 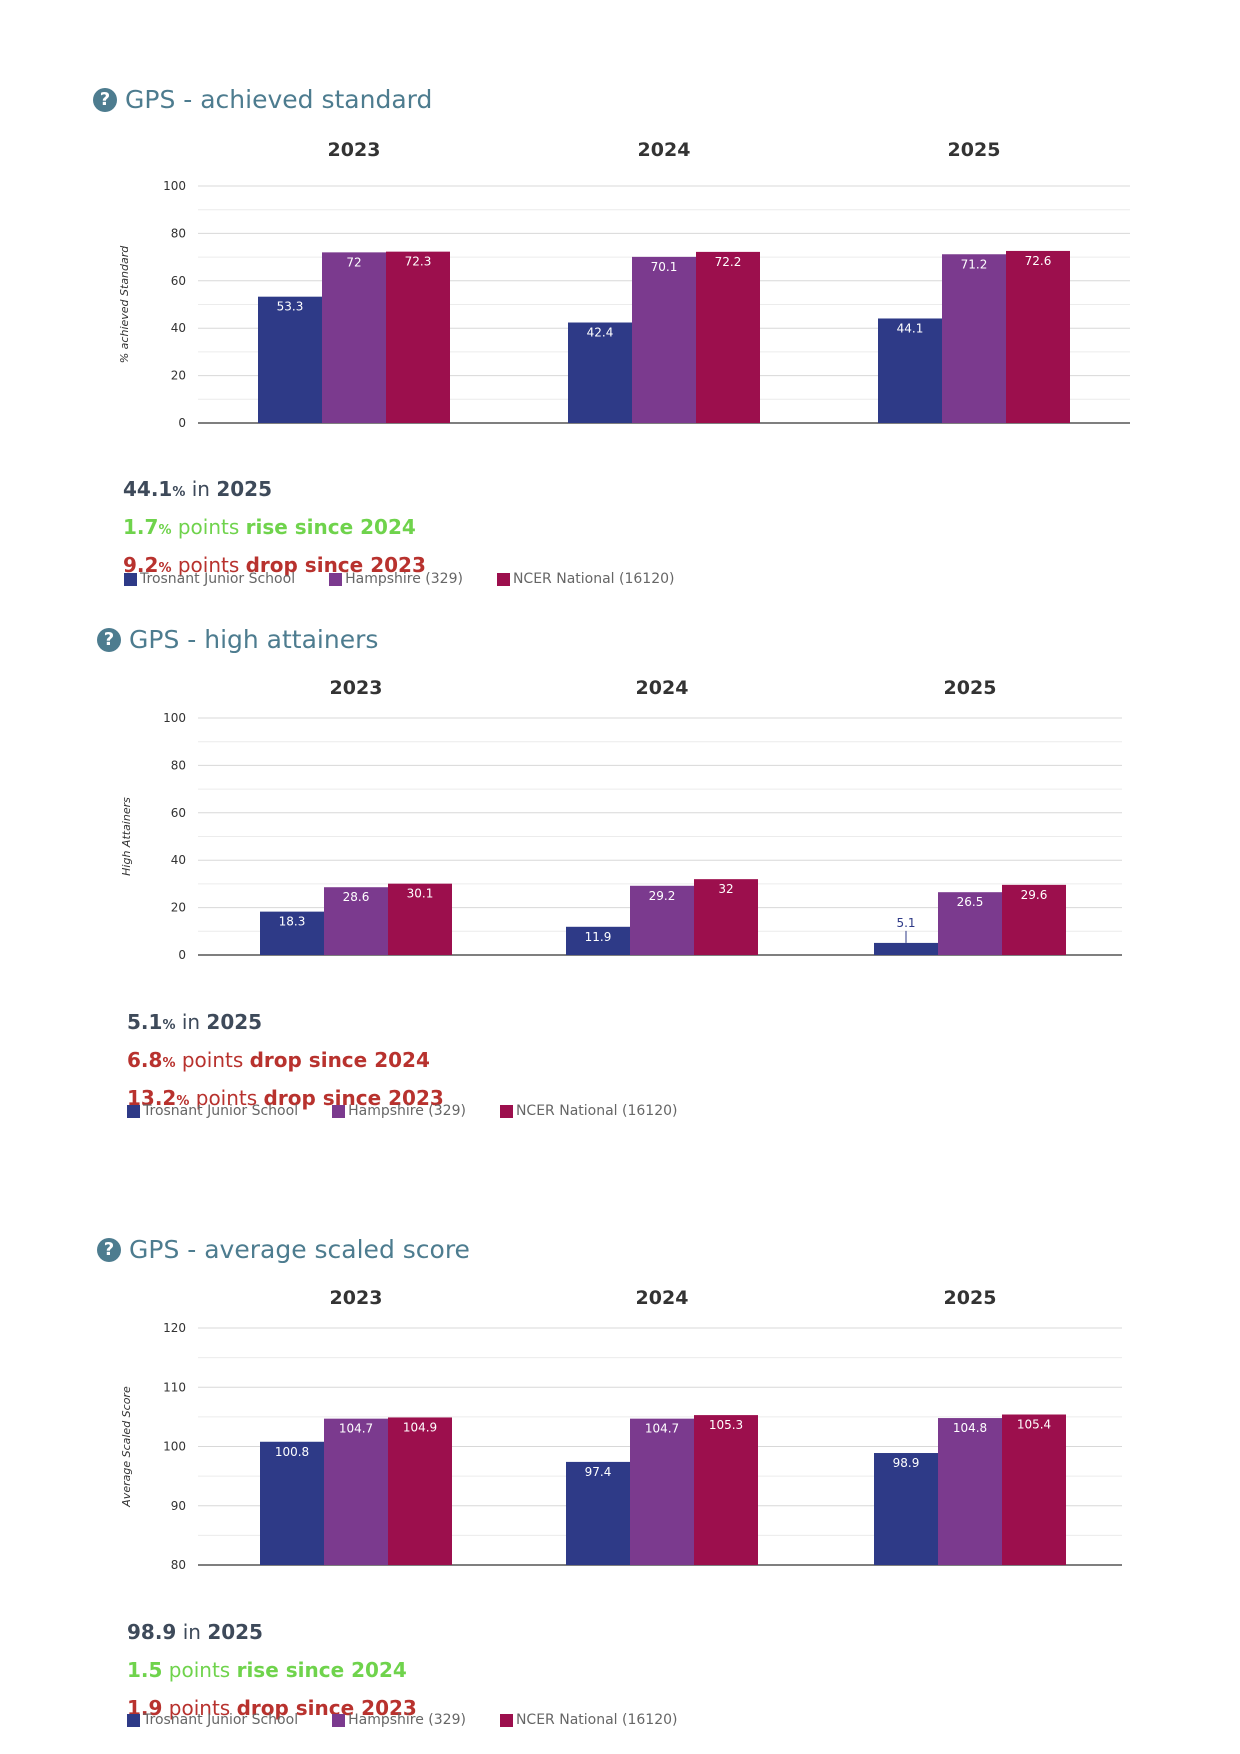 What do you see at coordinates (292, 922) in the screenshot?
I see `data-label: 18.3` at bounding box center [292, 922].